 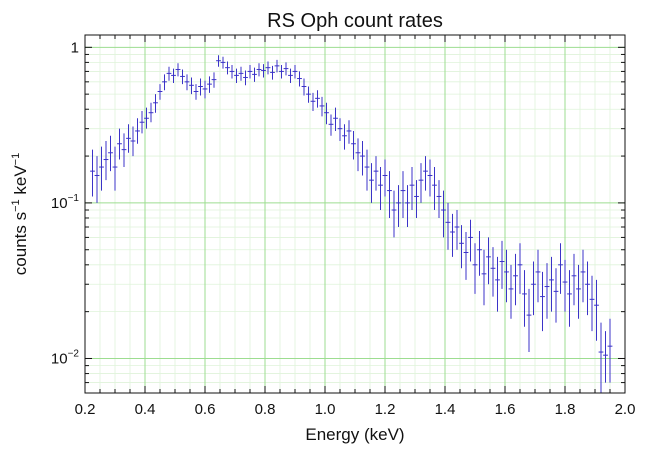 I want to click on y-tick-label-base: 10, so click(x=59, y=358).